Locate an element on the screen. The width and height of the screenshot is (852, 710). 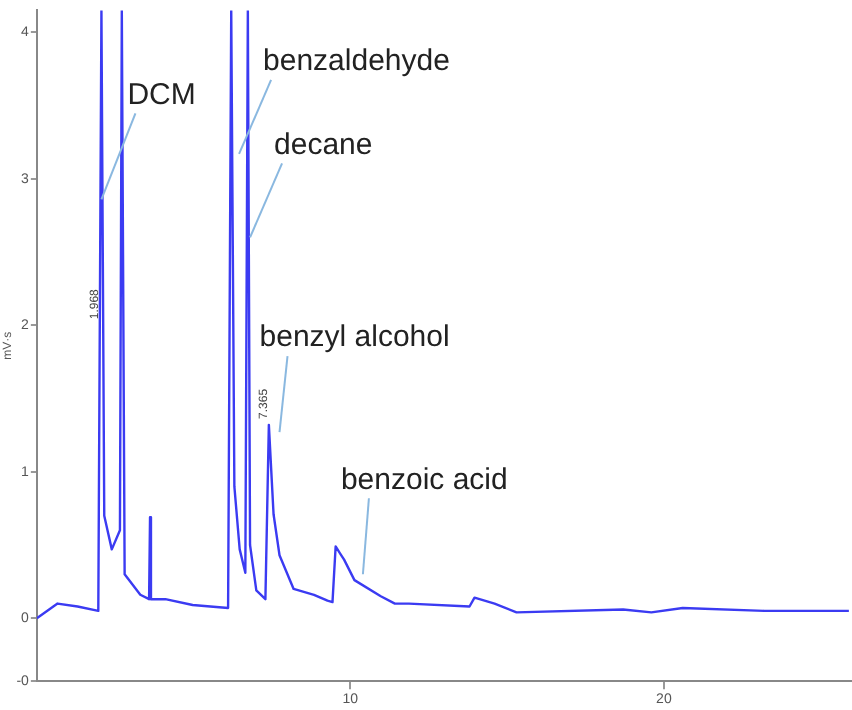
annotation: benzaldehyde is located at coordinates (356, 61).